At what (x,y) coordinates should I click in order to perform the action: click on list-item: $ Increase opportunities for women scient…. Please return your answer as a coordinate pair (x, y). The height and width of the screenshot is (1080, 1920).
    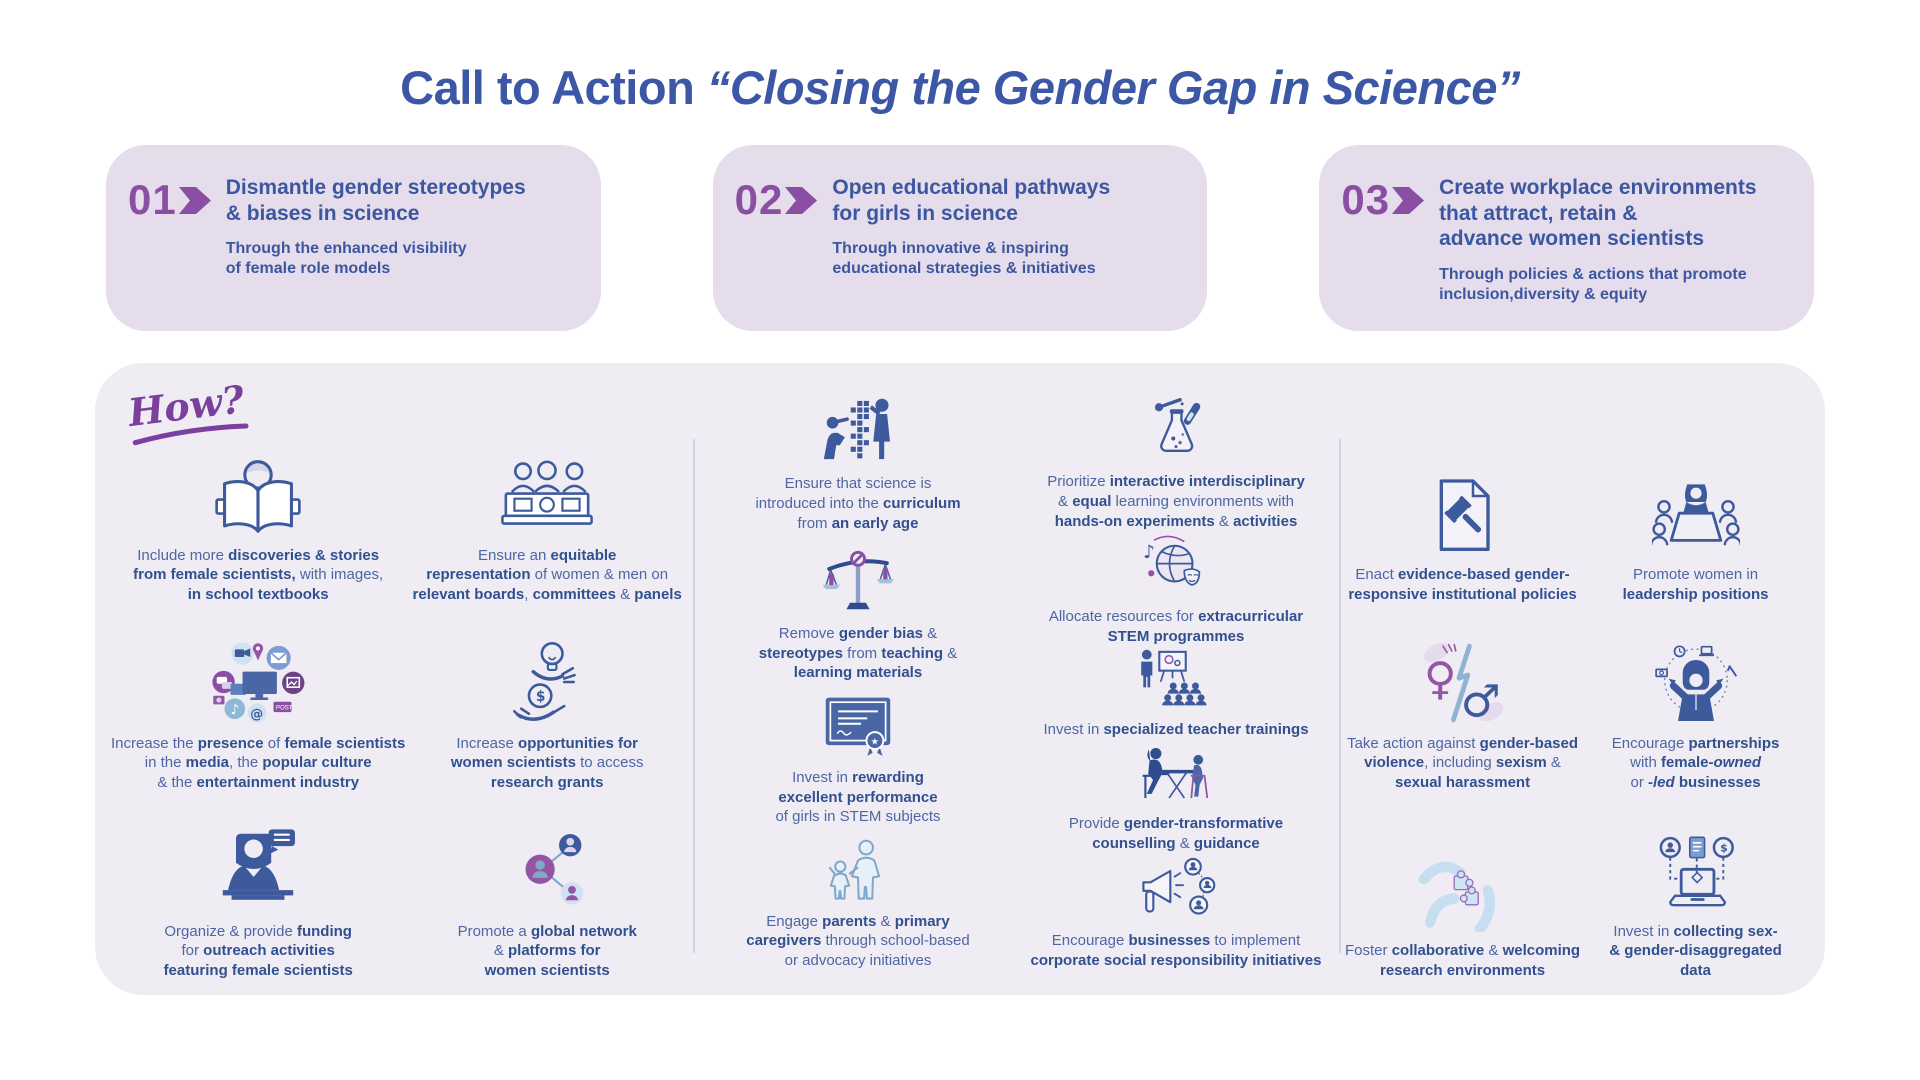
    Looking at the image, I should click on (547, 716).